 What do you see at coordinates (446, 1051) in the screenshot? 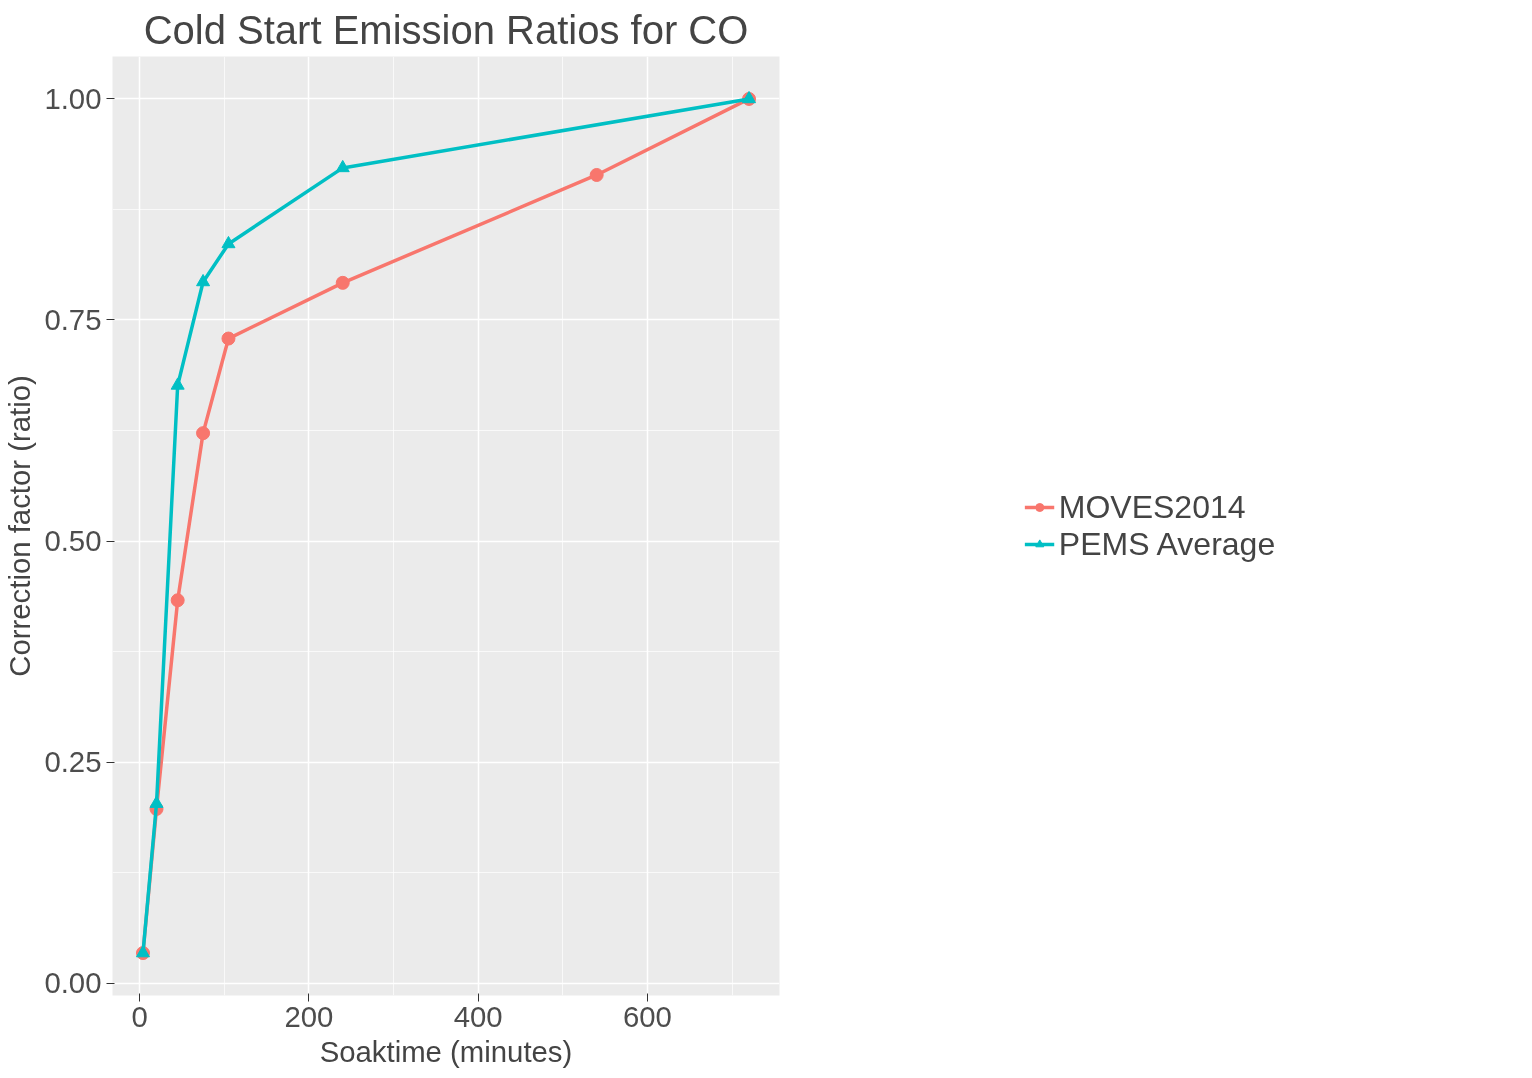
I see `x-axis-title: Soaktime (minutes)` at bounding box center [446, 1051].